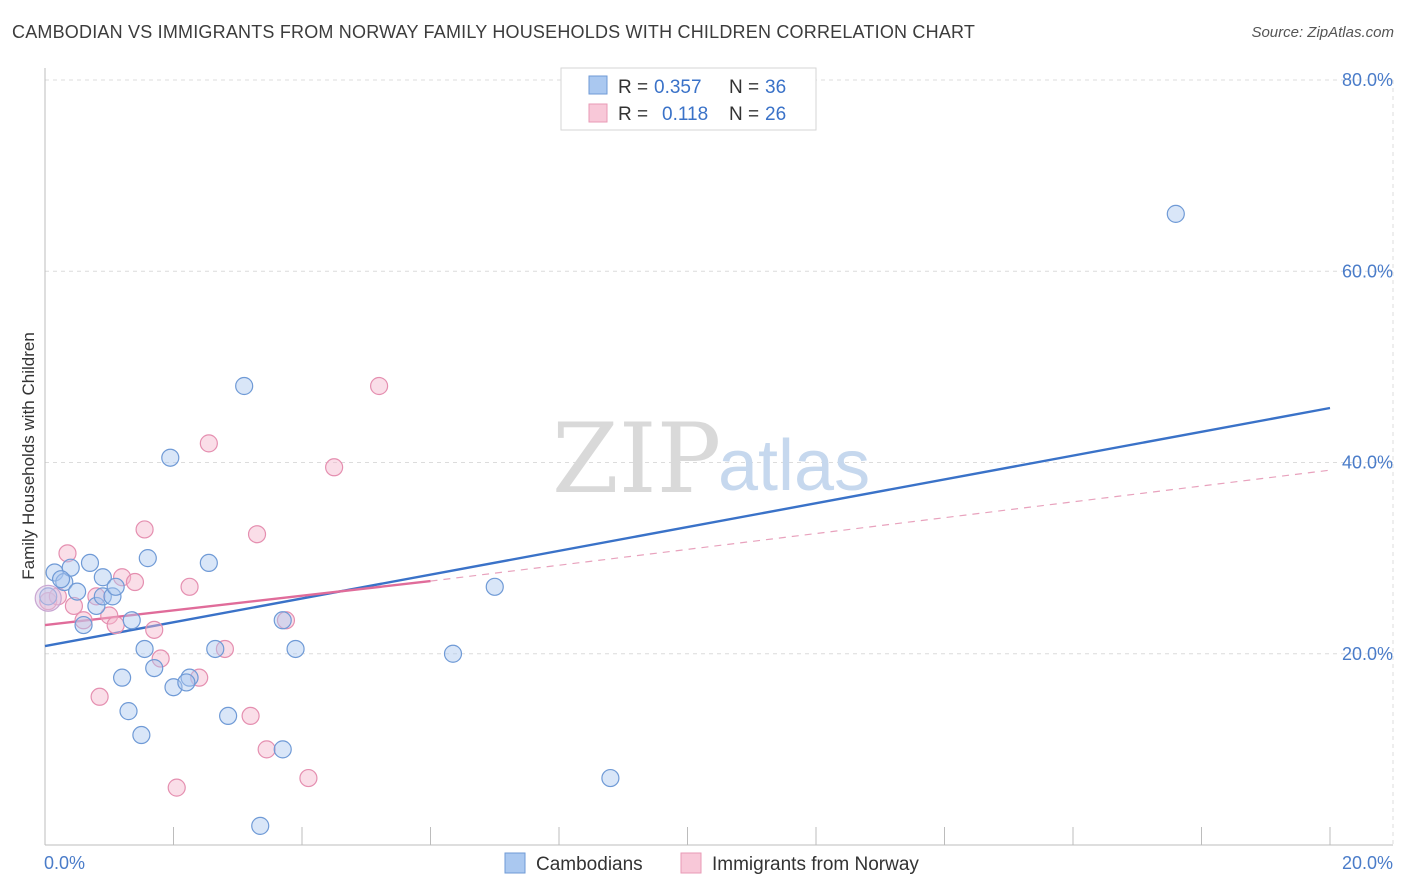 This screenshot has height=892, width=1406. What do you see at coordinates (688, 99) in the screenshot?
I see `stats-legend: R = 0.357 N = 36 R = 0.118 N = 26` at bounding box center [688, 99].